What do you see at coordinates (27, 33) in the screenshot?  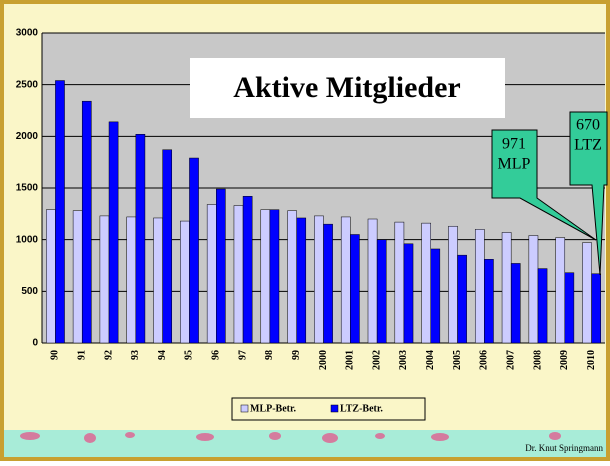 I see `y-tick-label: 3000` at bounding box center [27, 33].